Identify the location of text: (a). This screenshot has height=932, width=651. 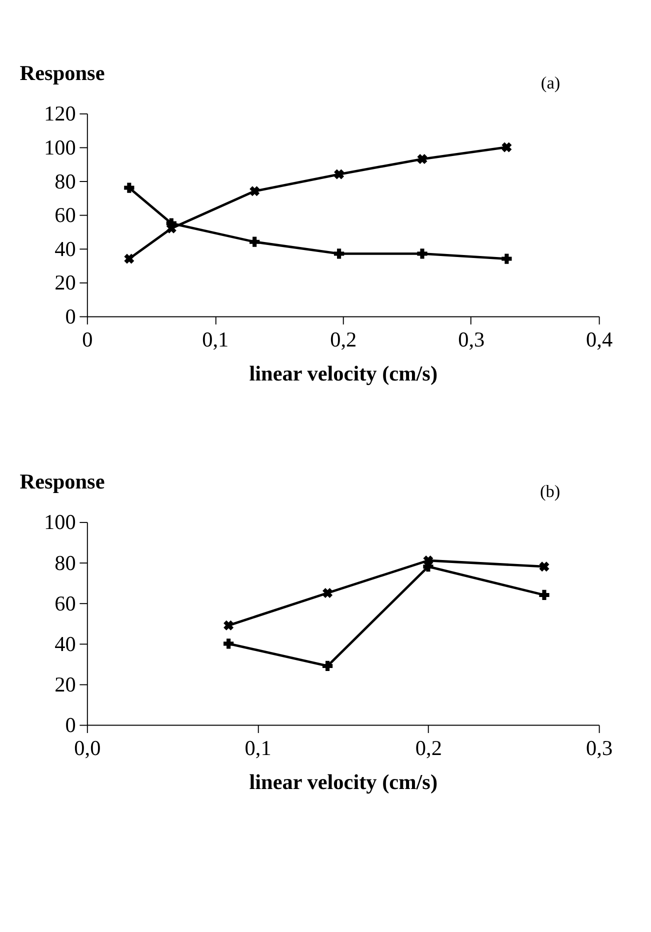
(550, 82).